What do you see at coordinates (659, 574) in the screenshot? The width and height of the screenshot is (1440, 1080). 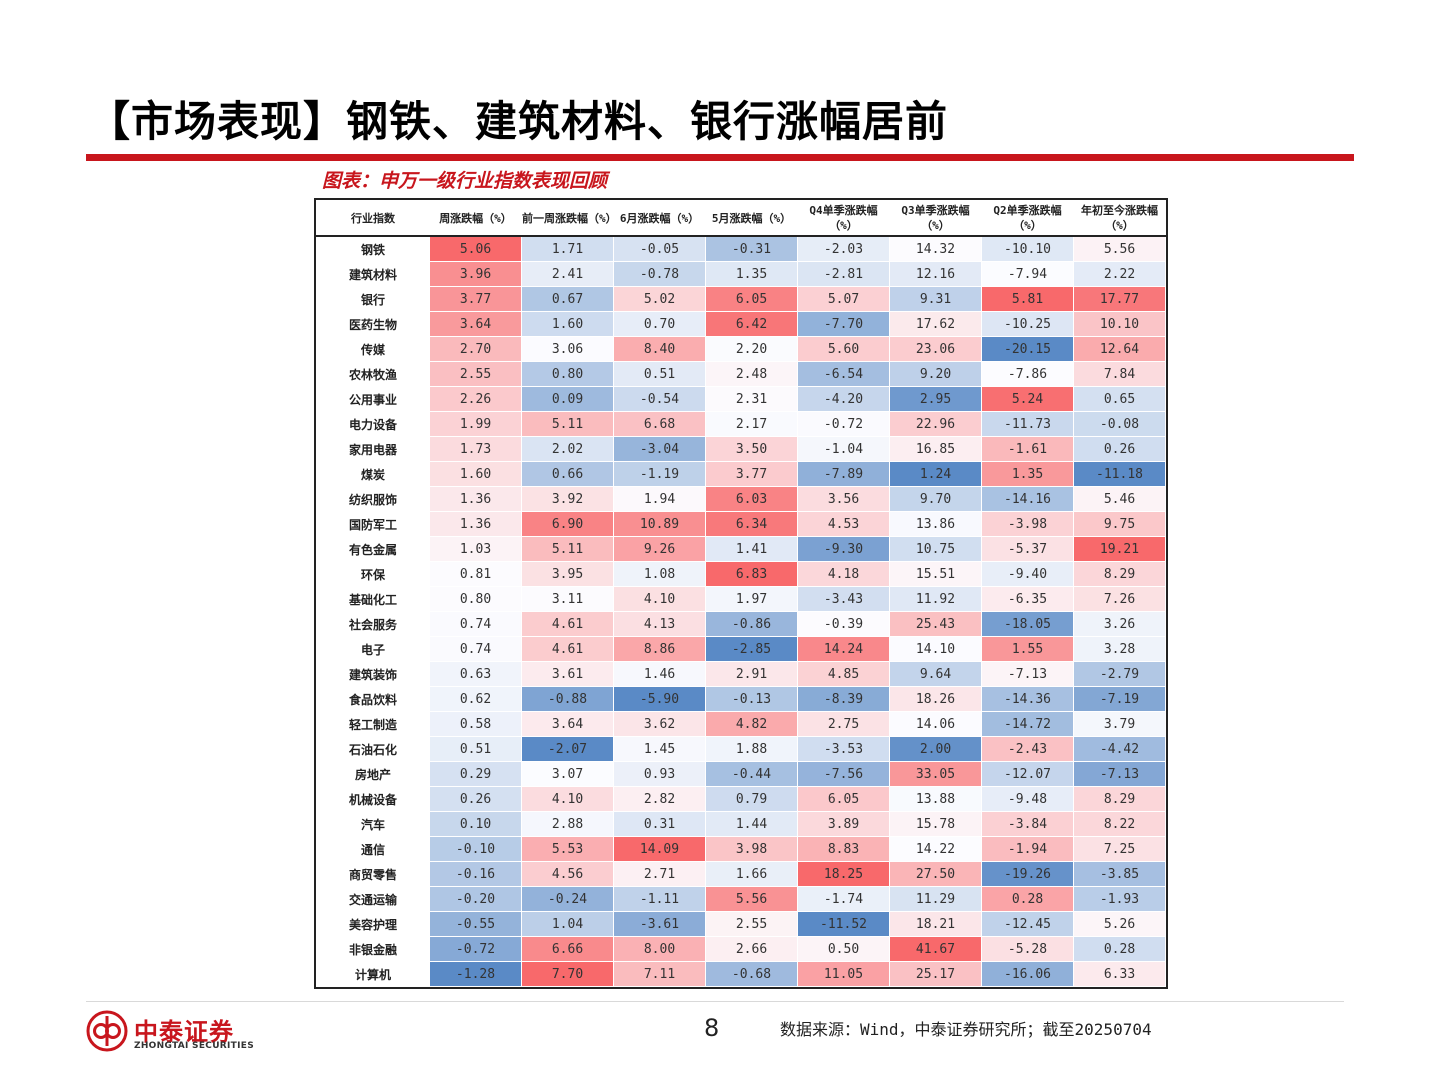 I see `value-cell: 1.08` at bounding box center [659, 574].